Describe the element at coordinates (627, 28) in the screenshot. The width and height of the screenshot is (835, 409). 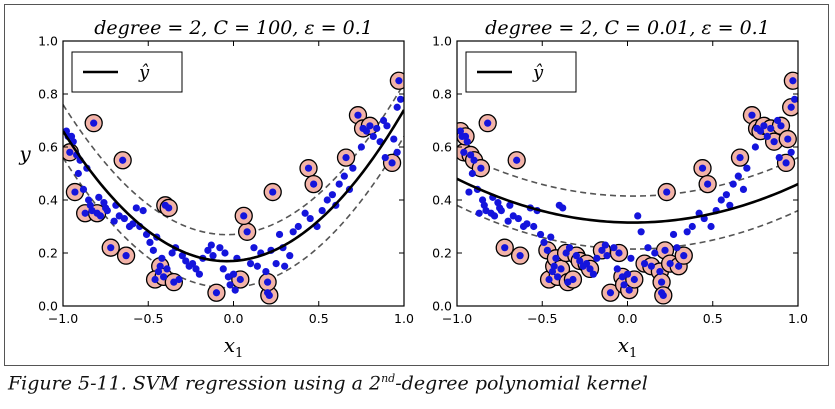
I see `chart-title: degree = 2, C = 0.01, ε = 0.1` at that location.